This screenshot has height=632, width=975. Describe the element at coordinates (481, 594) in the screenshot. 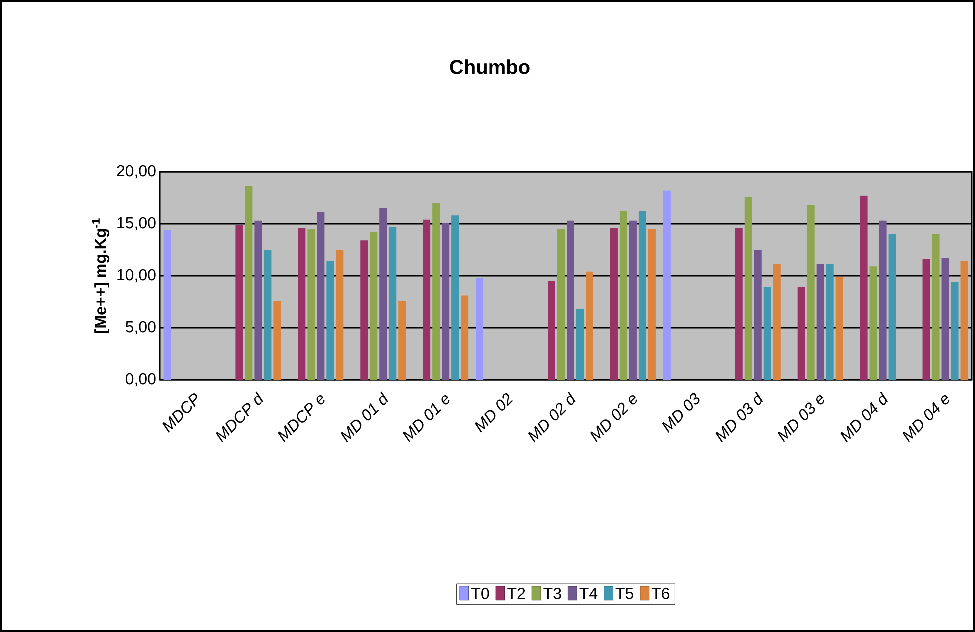

I see `legend-label: T0` at that location.